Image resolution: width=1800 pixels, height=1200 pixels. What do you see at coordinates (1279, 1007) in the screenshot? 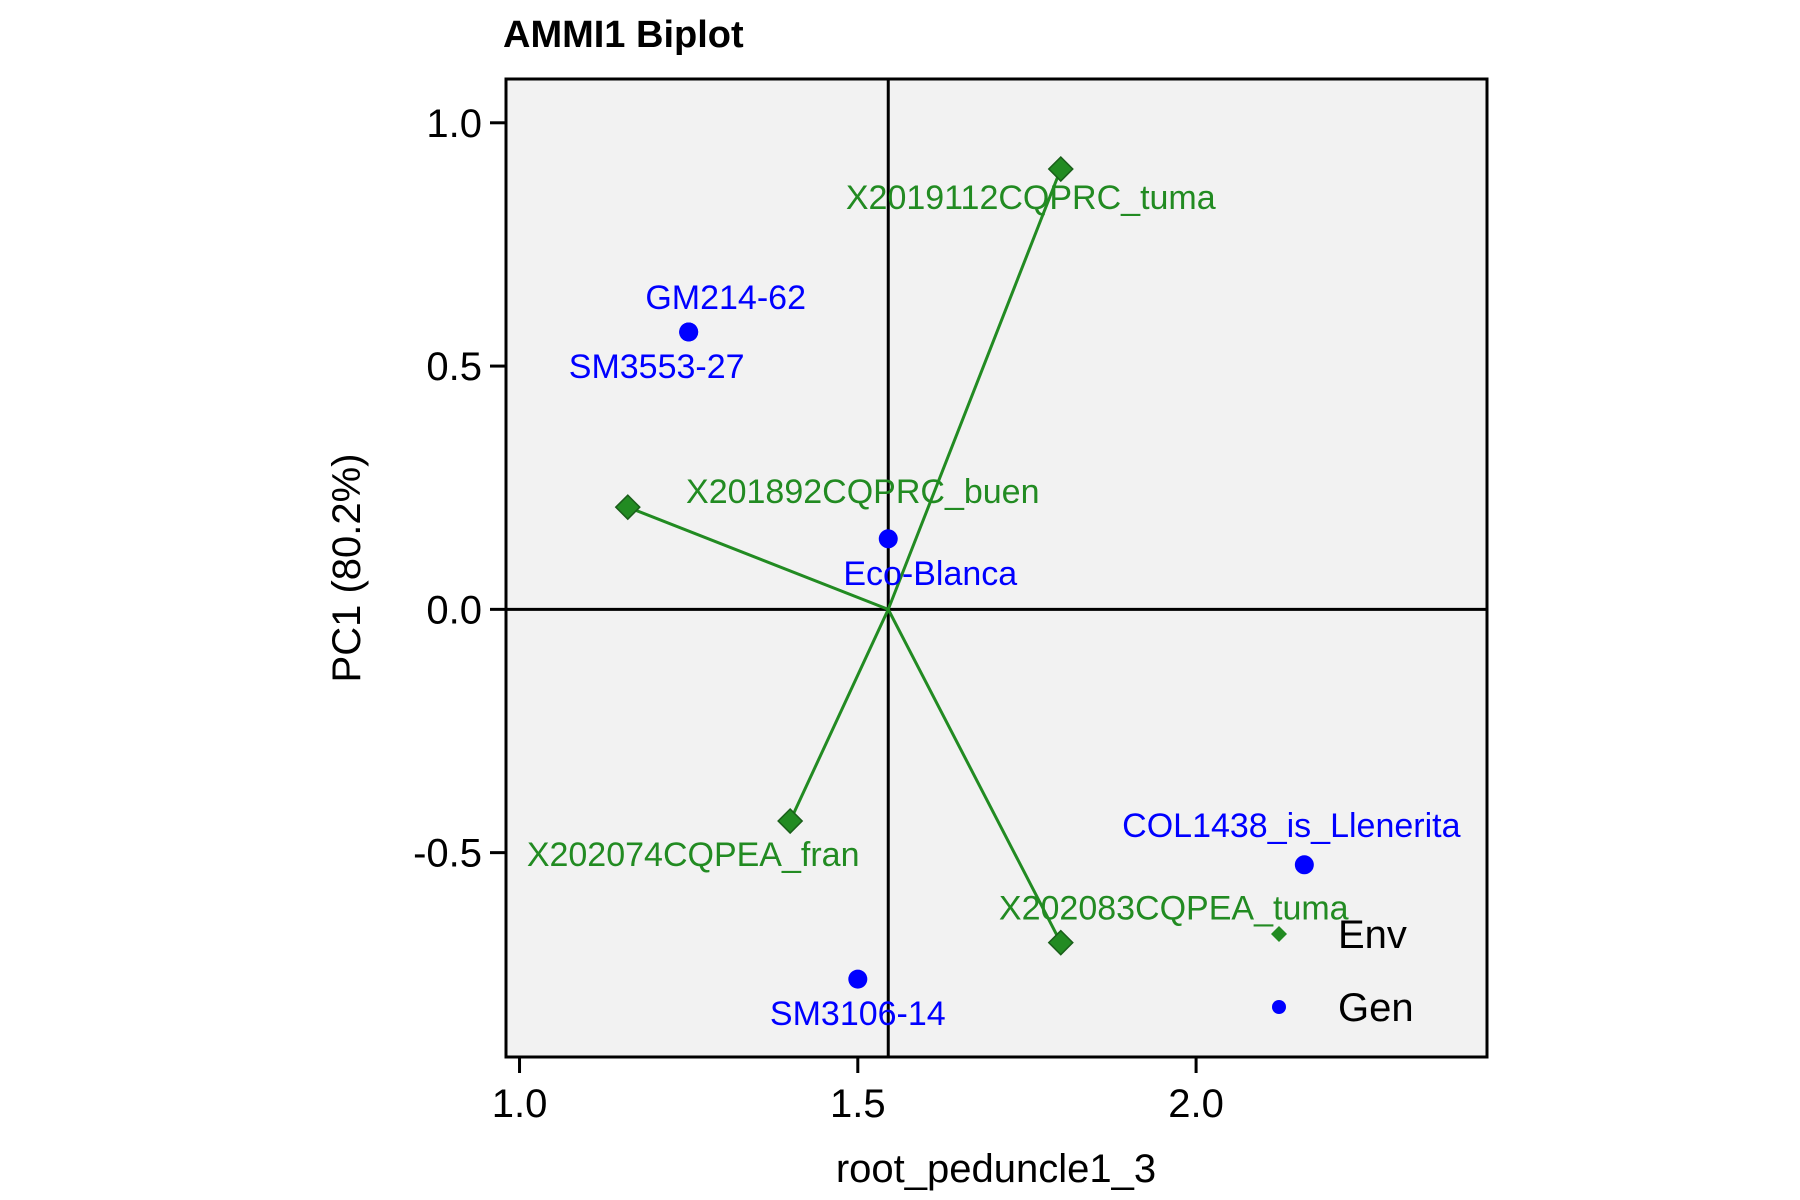
I see `legend-gen-marker` at bounding box center [1279, 1007].